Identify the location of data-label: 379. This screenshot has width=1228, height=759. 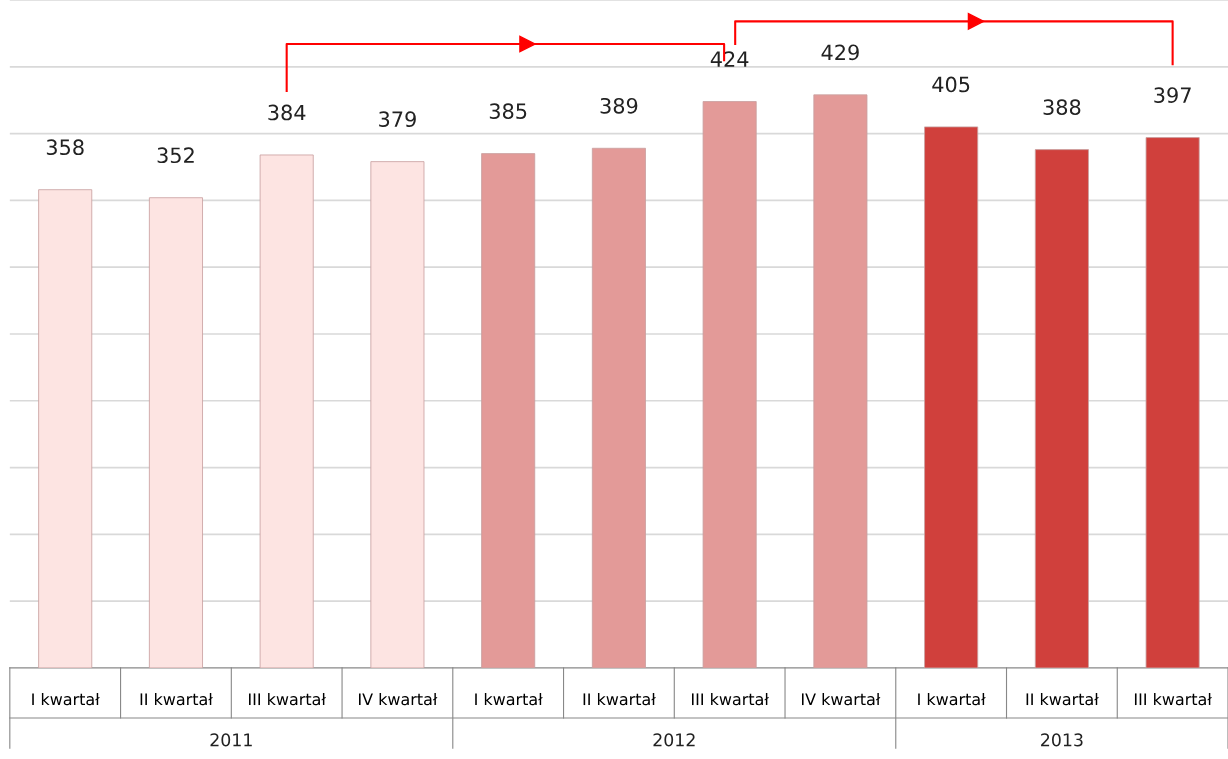
(397, 119).